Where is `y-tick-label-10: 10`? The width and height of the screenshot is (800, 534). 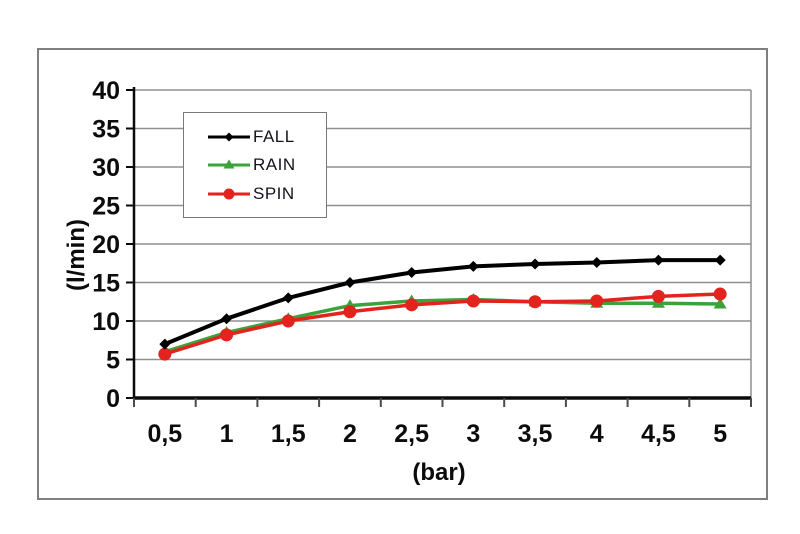 y-tick-label-10: 10 is located at coordinates (106, 322).